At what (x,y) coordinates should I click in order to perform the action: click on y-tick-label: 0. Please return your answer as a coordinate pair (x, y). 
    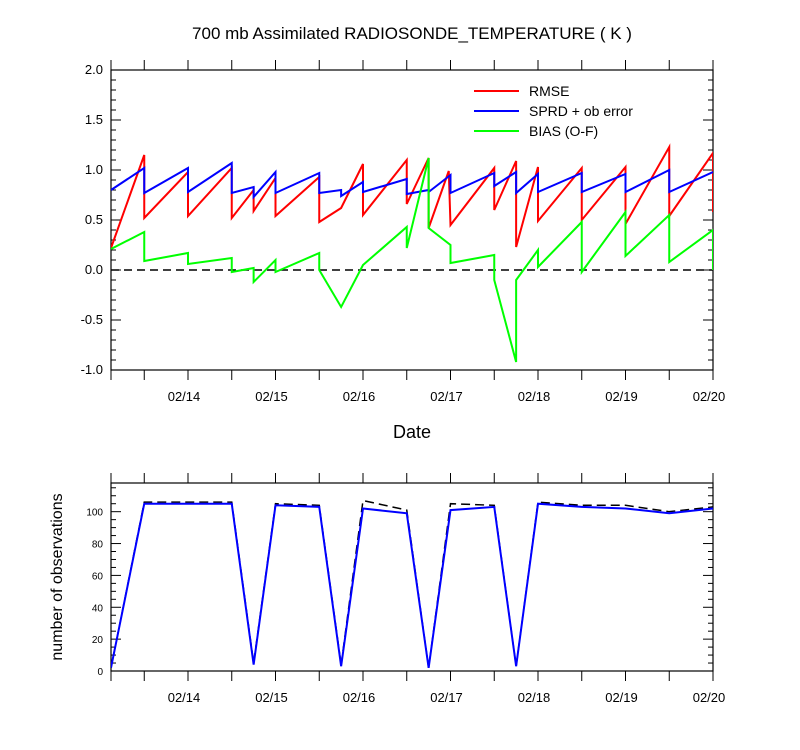
    Looking at the image, I should click on (100, 672).